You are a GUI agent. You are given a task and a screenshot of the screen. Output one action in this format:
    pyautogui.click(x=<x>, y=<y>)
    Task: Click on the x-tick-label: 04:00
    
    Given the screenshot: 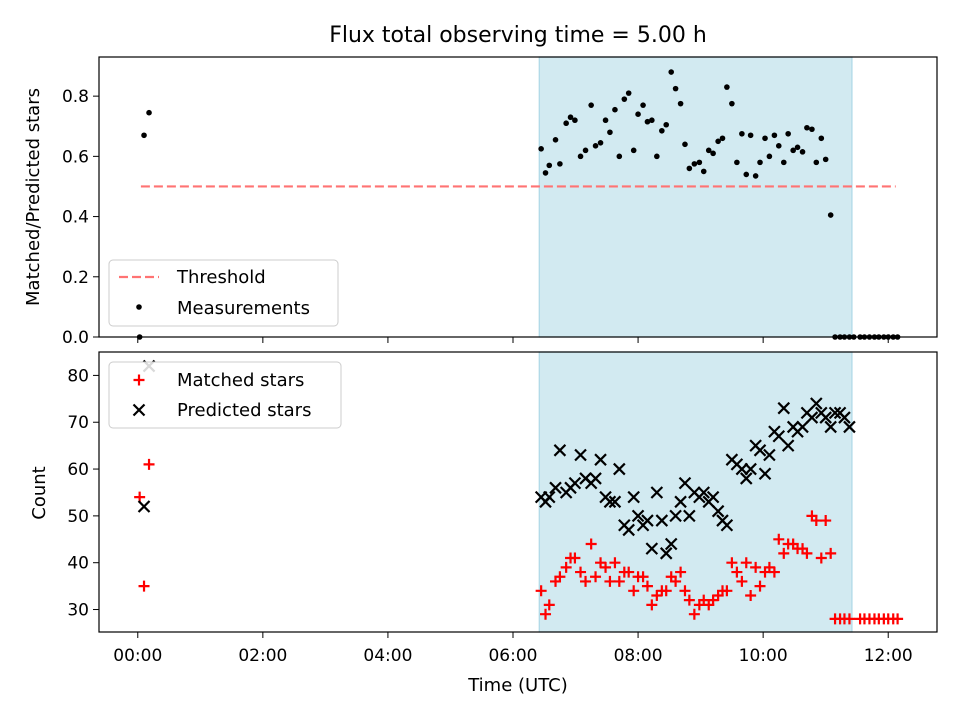 What is the action you would take?
    pyautogui.click(x=387, y=656)
    